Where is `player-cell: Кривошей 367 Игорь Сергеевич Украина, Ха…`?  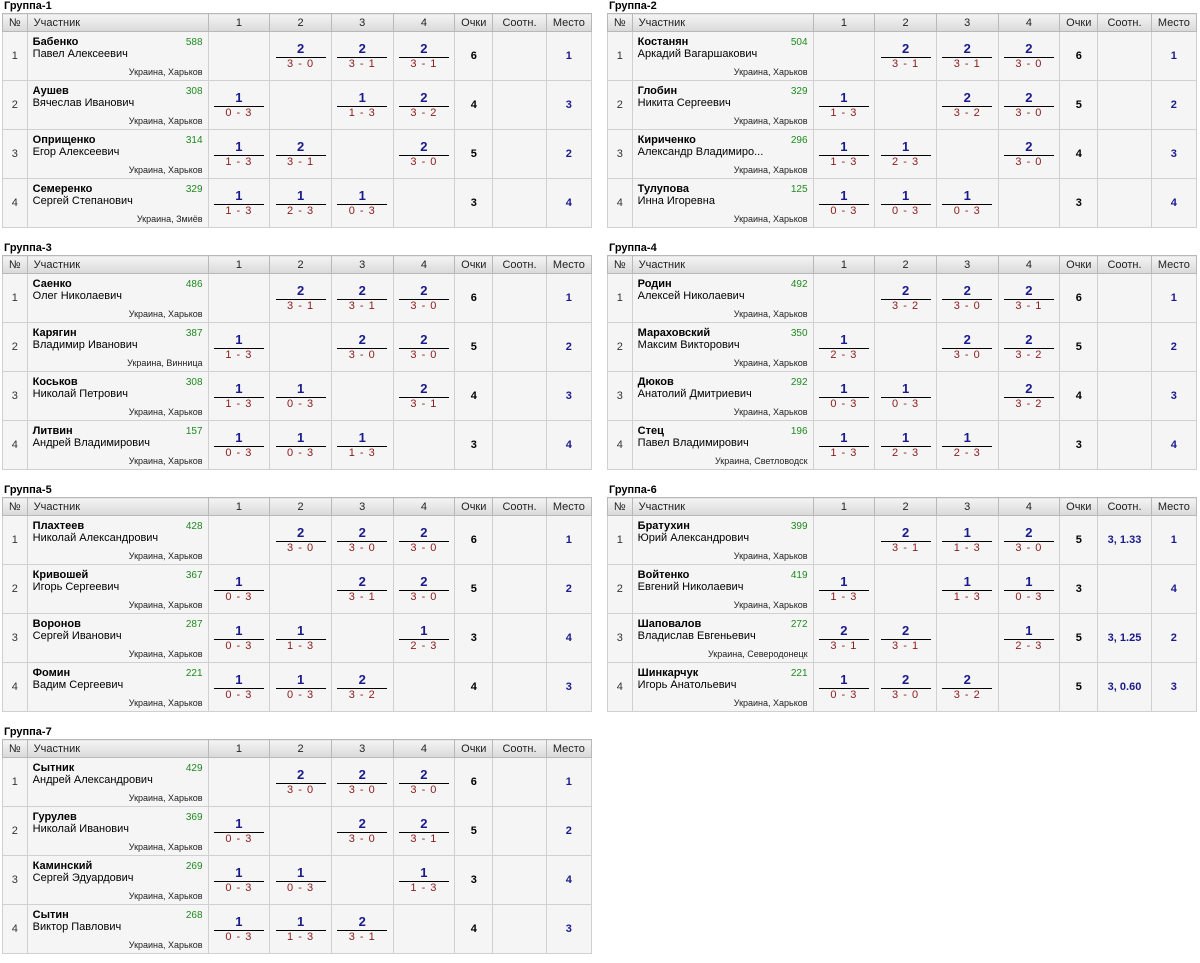 player-cell: Кривошей 367 Игорь Сергеевич Украина, Ха… is located at coordinates (117, 589).